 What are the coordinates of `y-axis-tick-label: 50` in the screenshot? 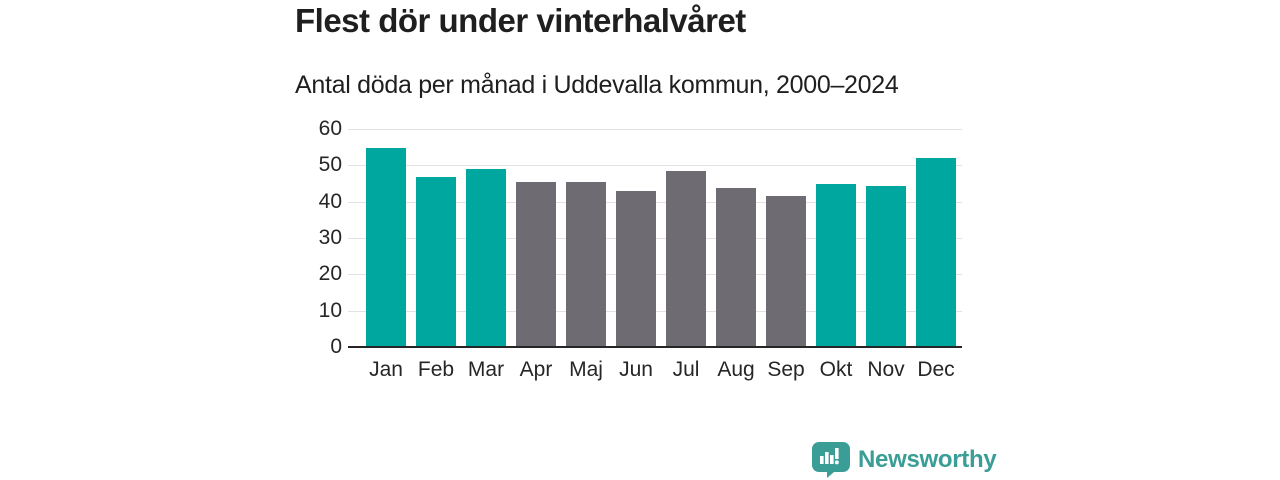 It's located at (330, 165).